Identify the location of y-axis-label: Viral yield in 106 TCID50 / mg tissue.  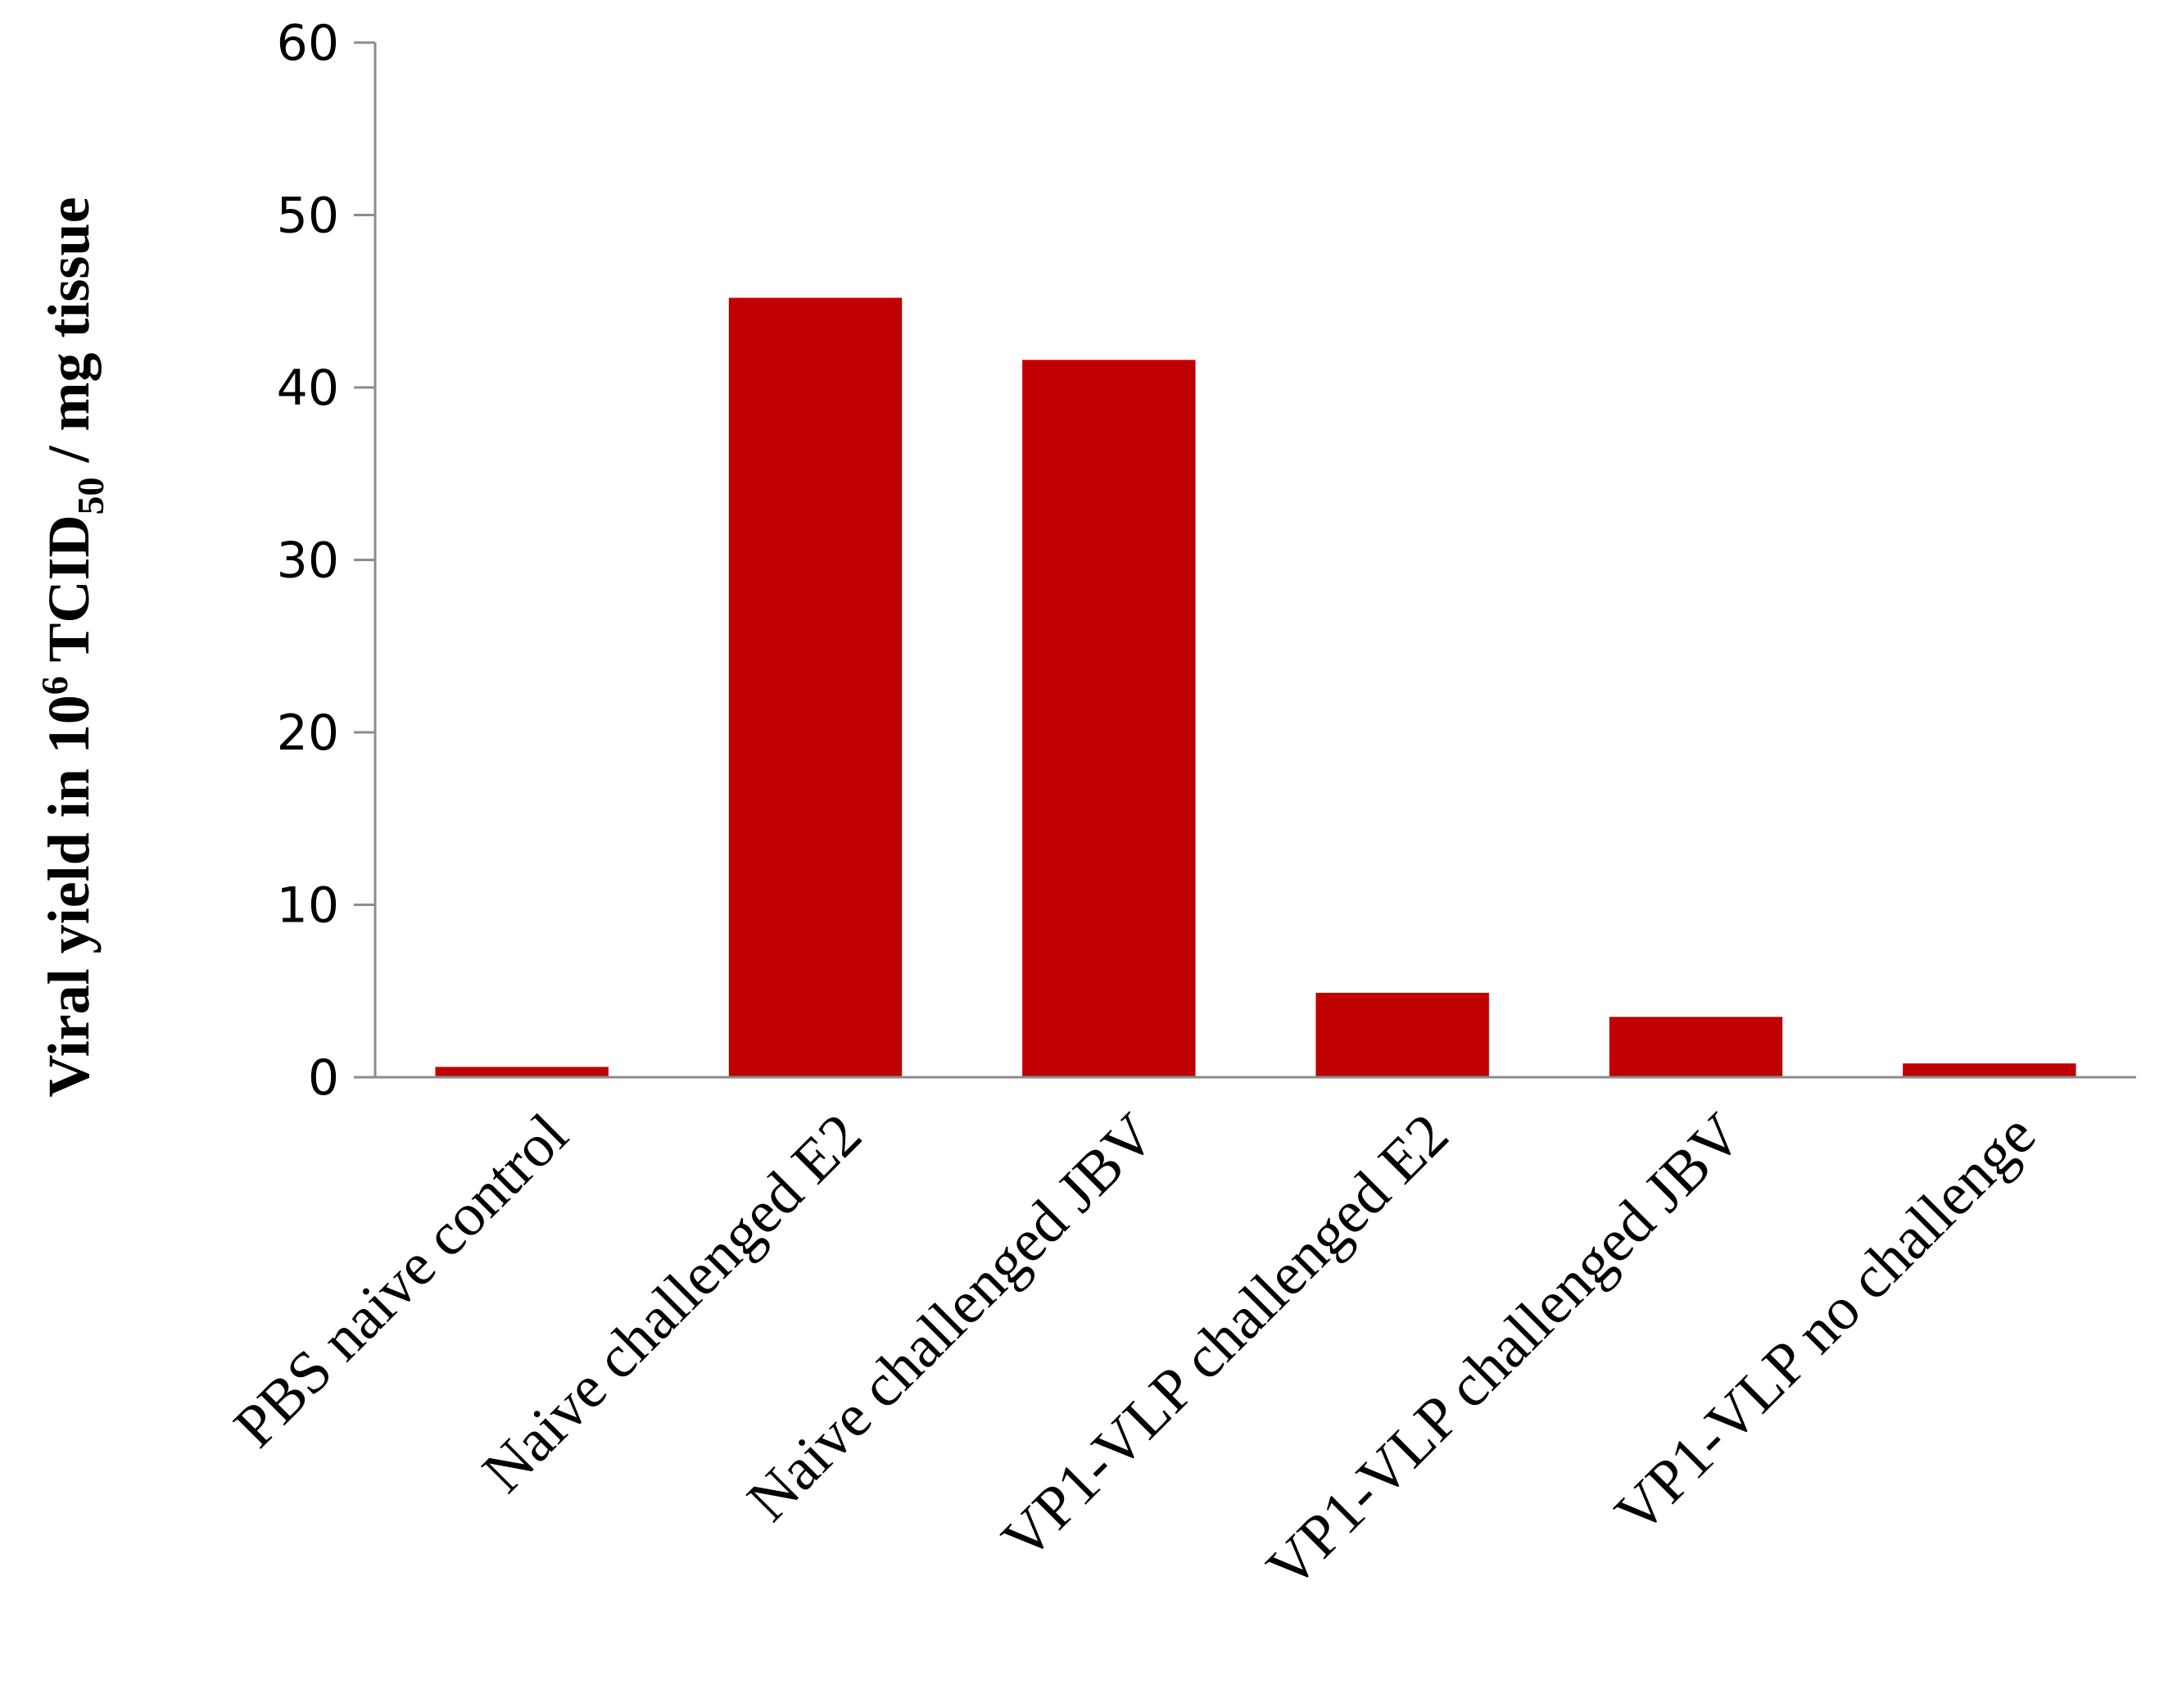
(72, 647).